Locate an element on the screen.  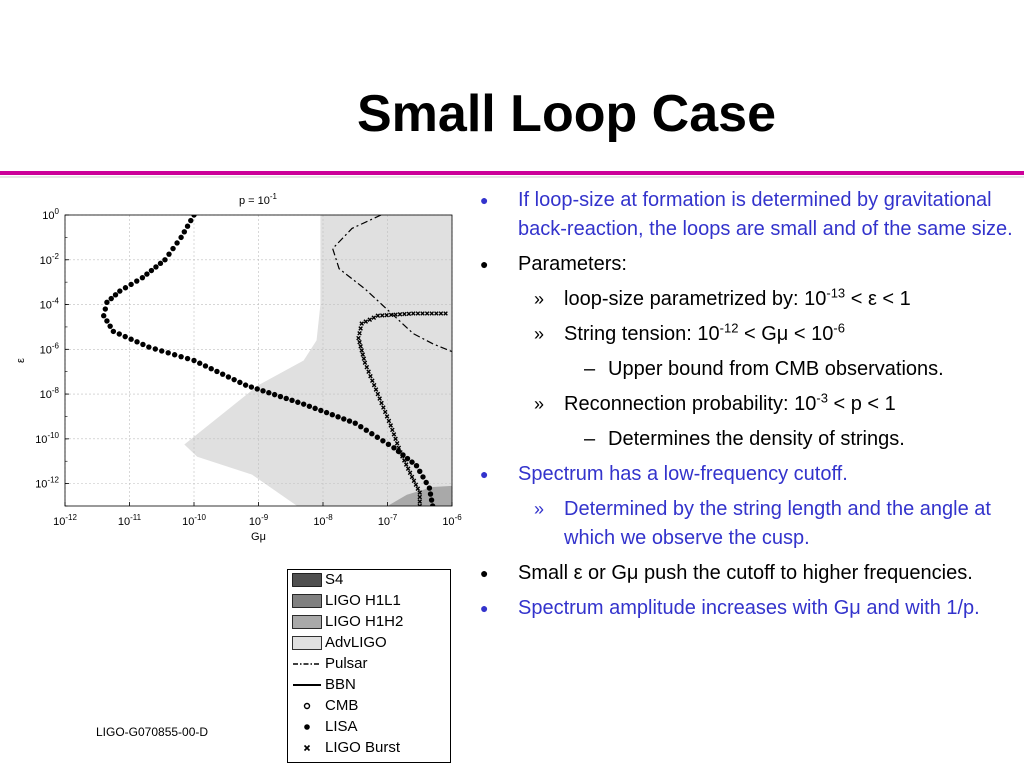
bullet-text: String tension: 10-12 < Gμ < 10-6 is located at coordinates (704, 332).